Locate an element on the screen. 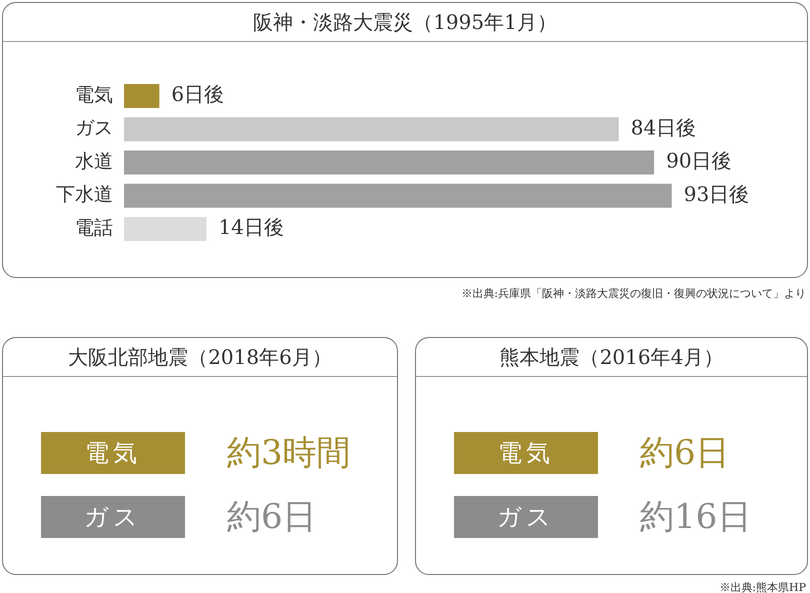  text: 約16日 is located at coordinates (696, 517).